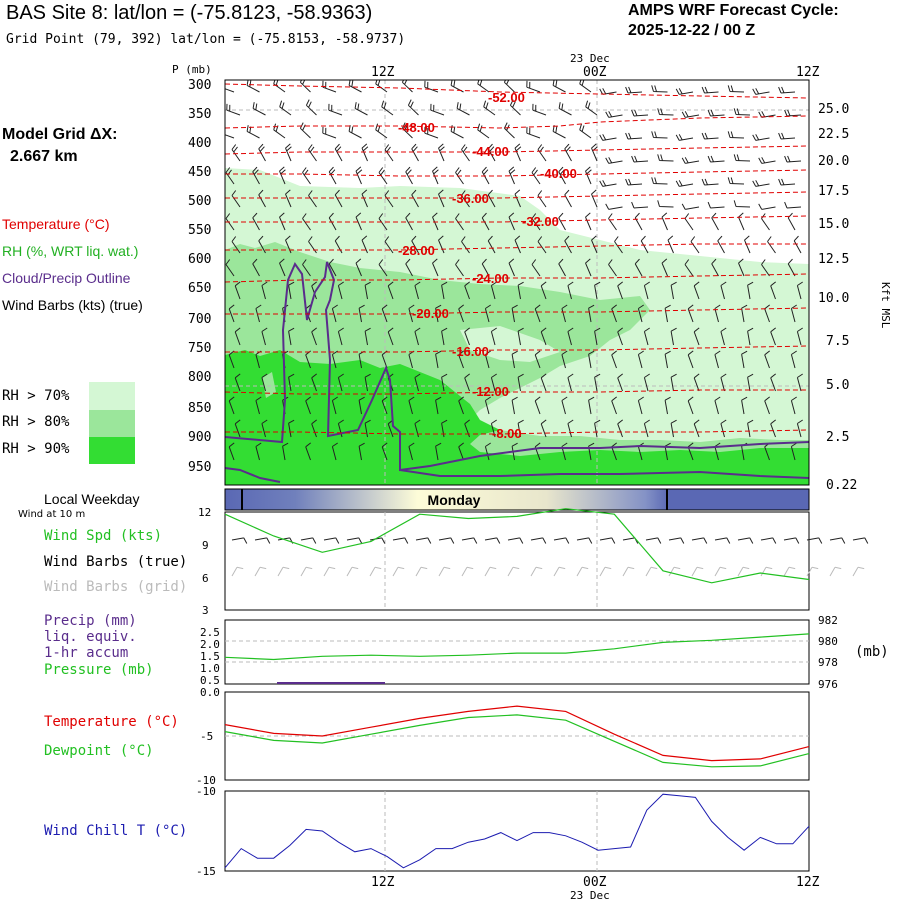  I want to click on precip-tick: 0.5, so click(210, 680).